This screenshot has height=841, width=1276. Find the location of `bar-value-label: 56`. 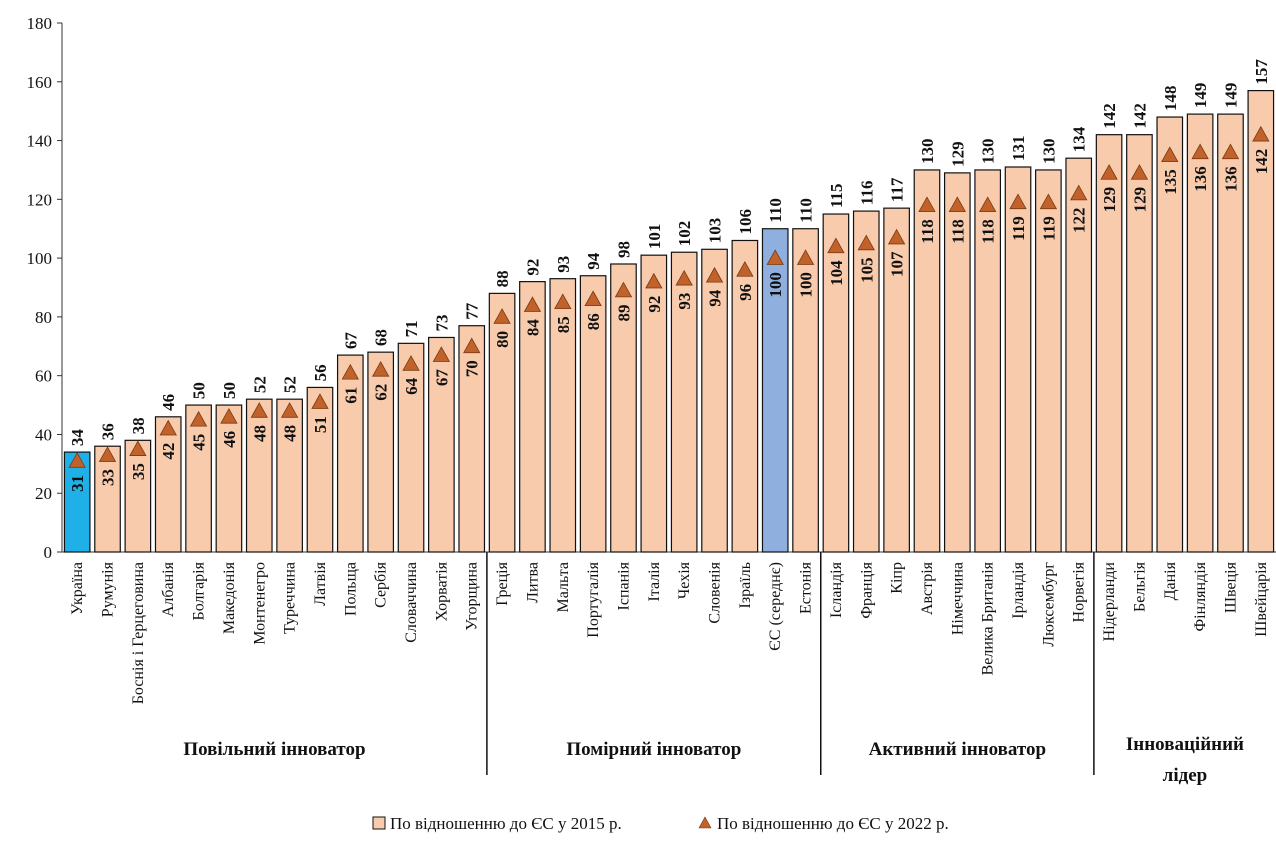

bar-value-label: 56 is located at coordinates (320, 372).